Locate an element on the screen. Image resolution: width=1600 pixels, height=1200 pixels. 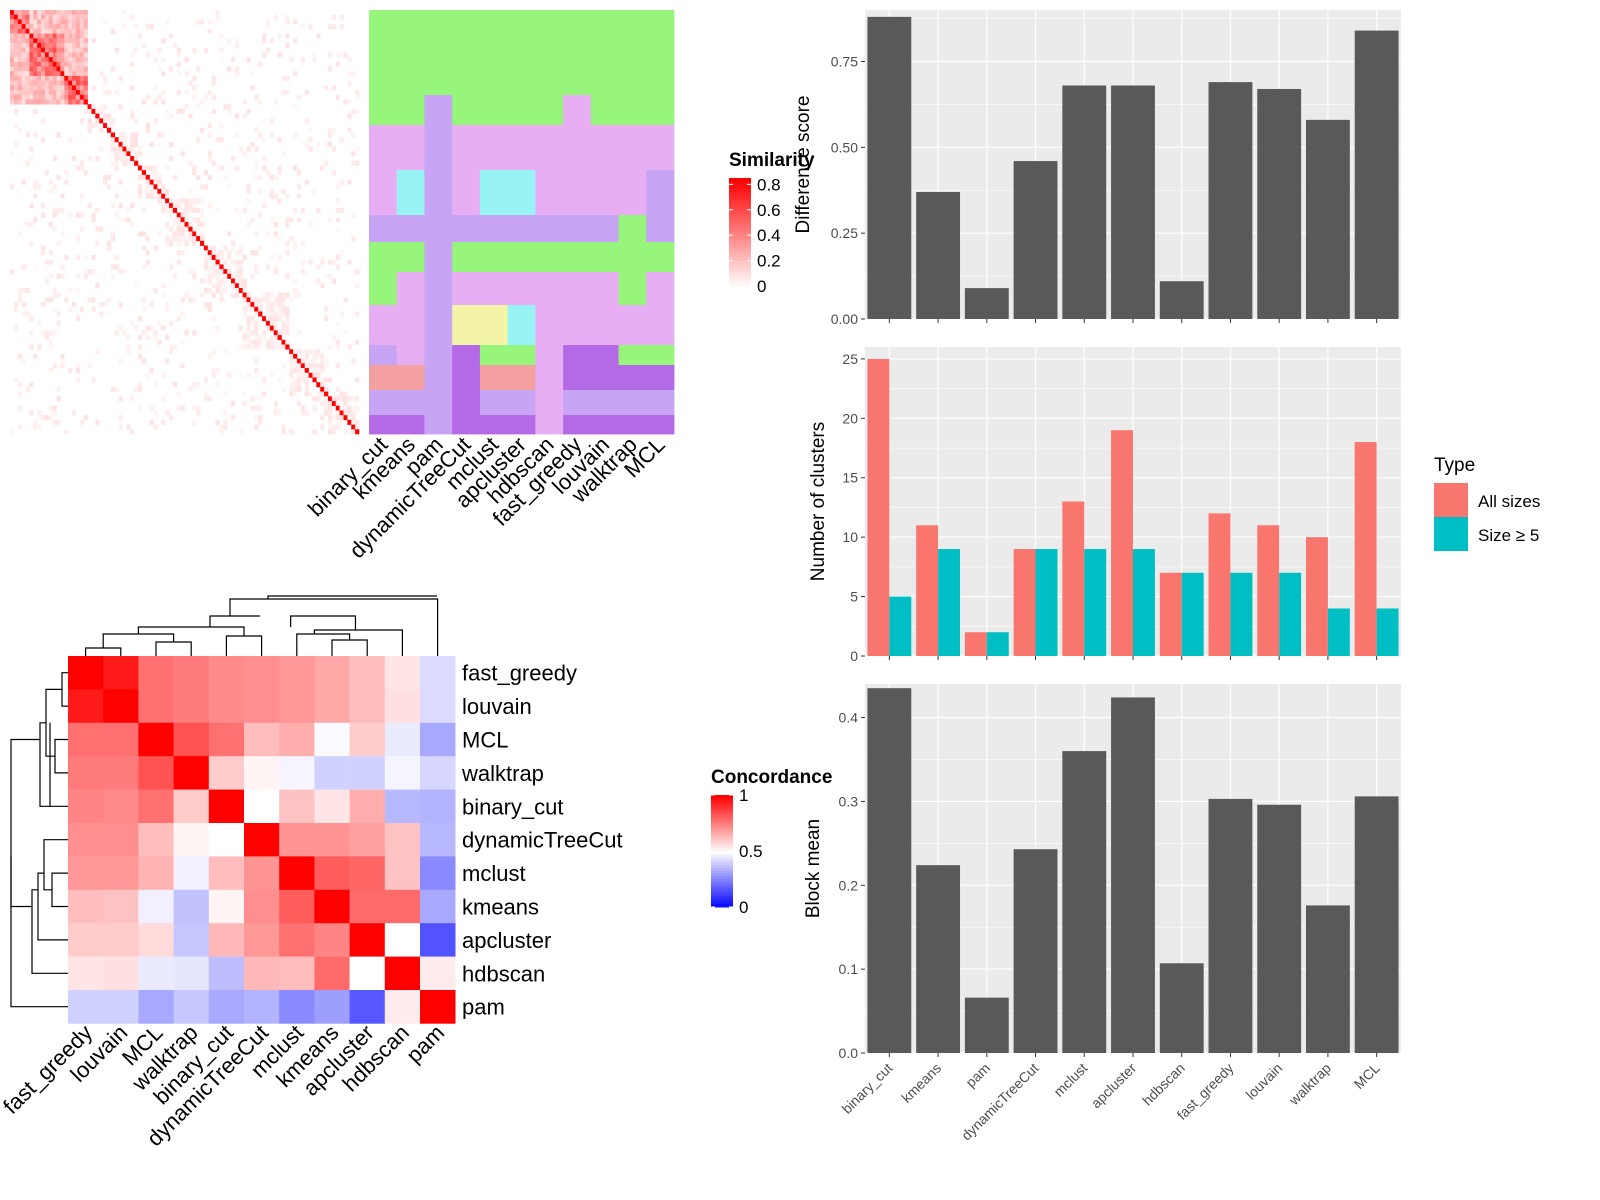
concordance-row-label: kmeans is located at coordinates (500, 907).